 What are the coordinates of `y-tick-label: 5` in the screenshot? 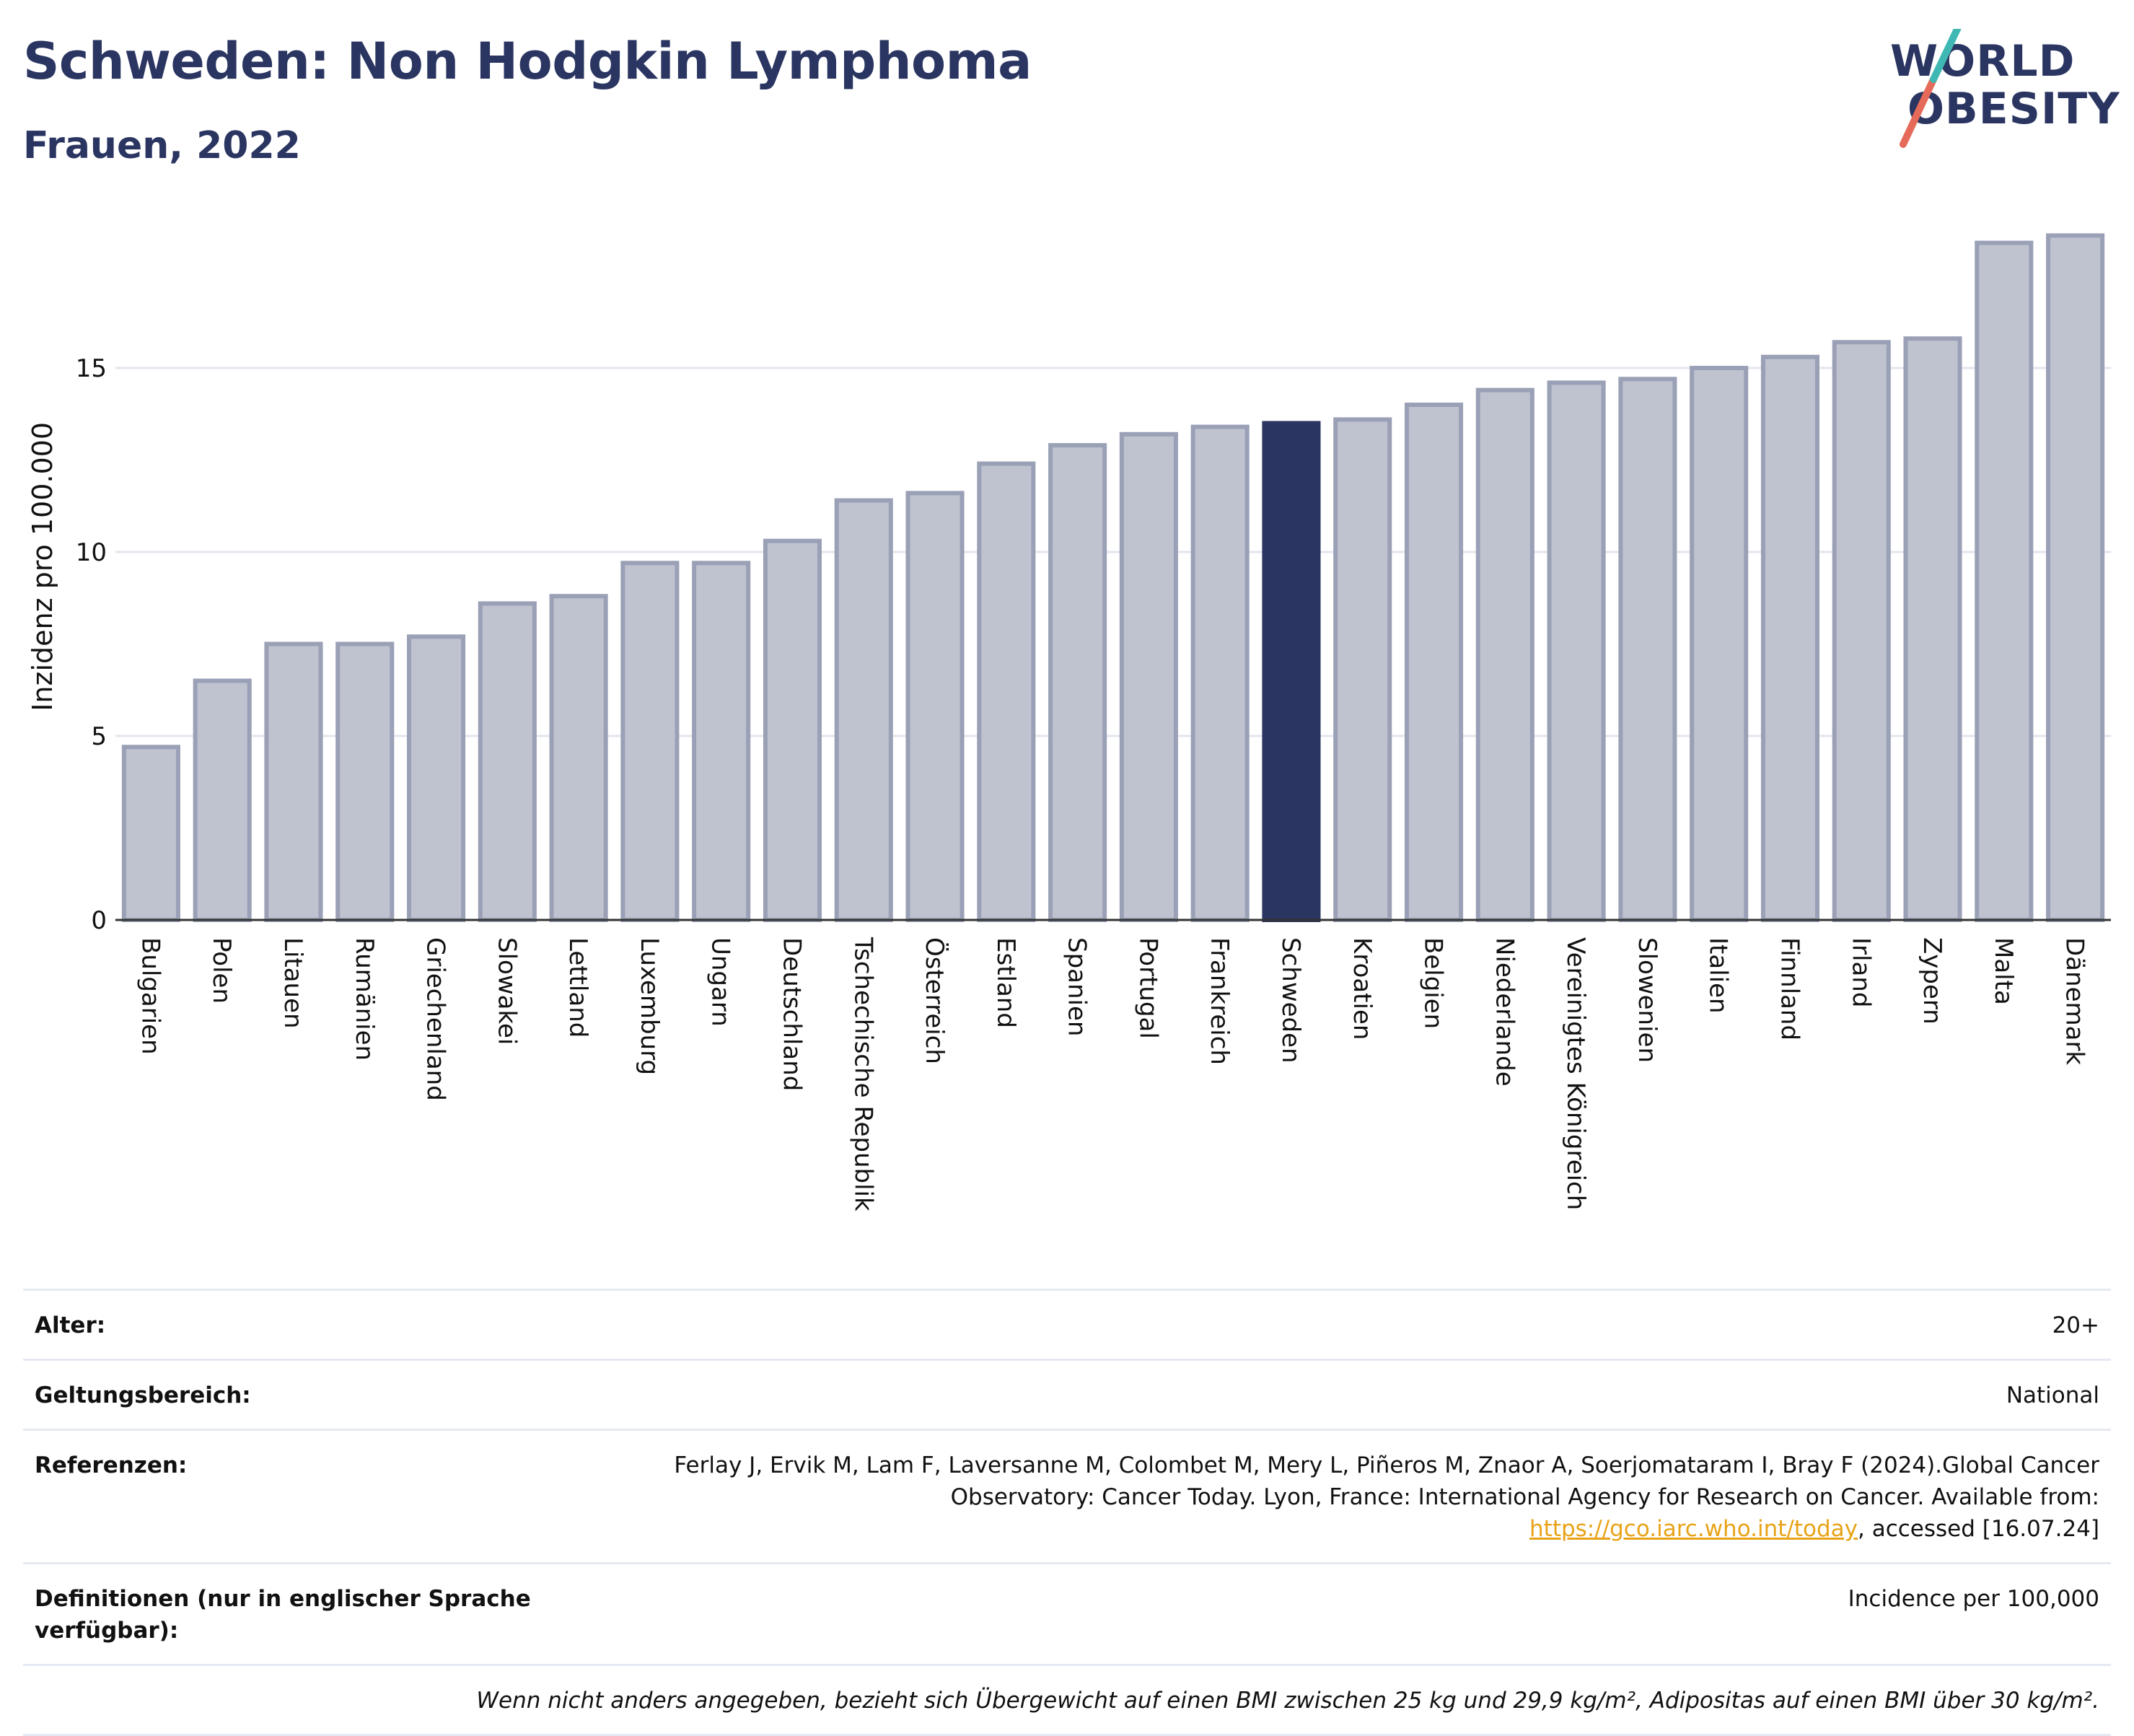 It's located at (99, 736).